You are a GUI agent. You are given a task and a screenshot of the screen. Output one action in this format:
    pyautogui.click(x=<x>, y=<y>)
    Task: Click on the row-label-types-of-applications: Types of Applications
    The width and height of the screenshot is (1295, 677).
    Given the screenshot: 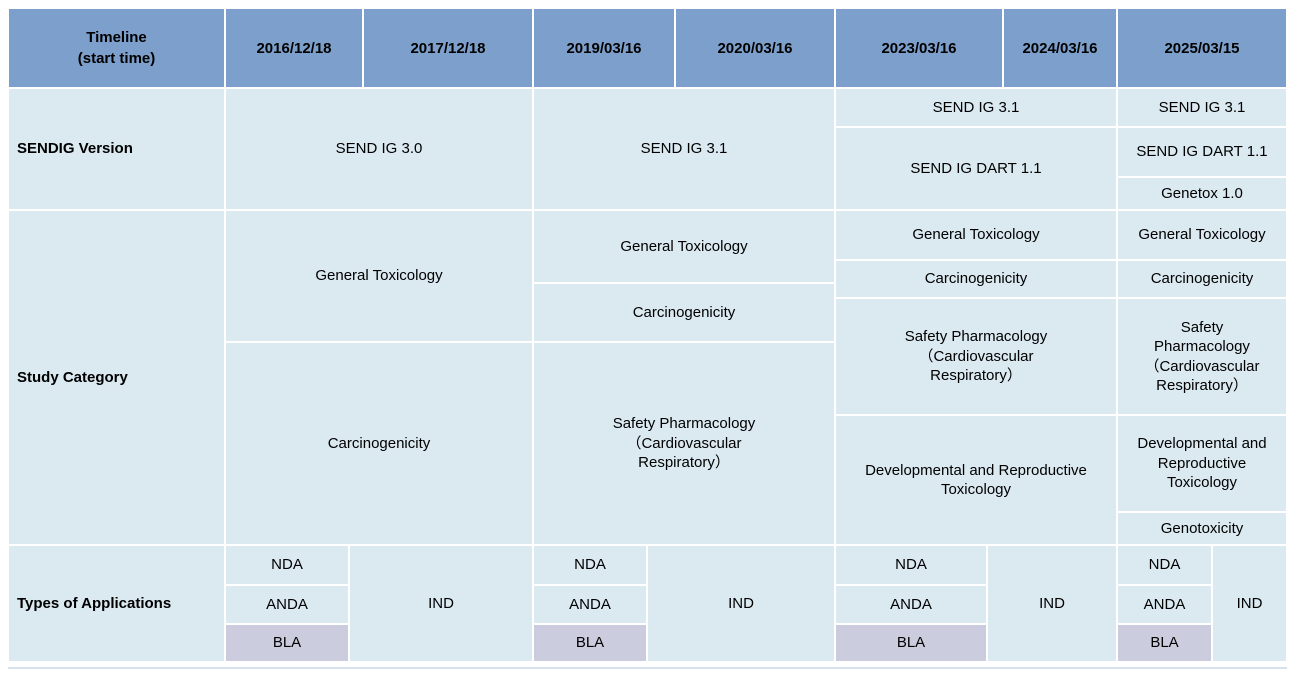 What is the action you would take?
    pyautogui.click(x=116, y=603)
    